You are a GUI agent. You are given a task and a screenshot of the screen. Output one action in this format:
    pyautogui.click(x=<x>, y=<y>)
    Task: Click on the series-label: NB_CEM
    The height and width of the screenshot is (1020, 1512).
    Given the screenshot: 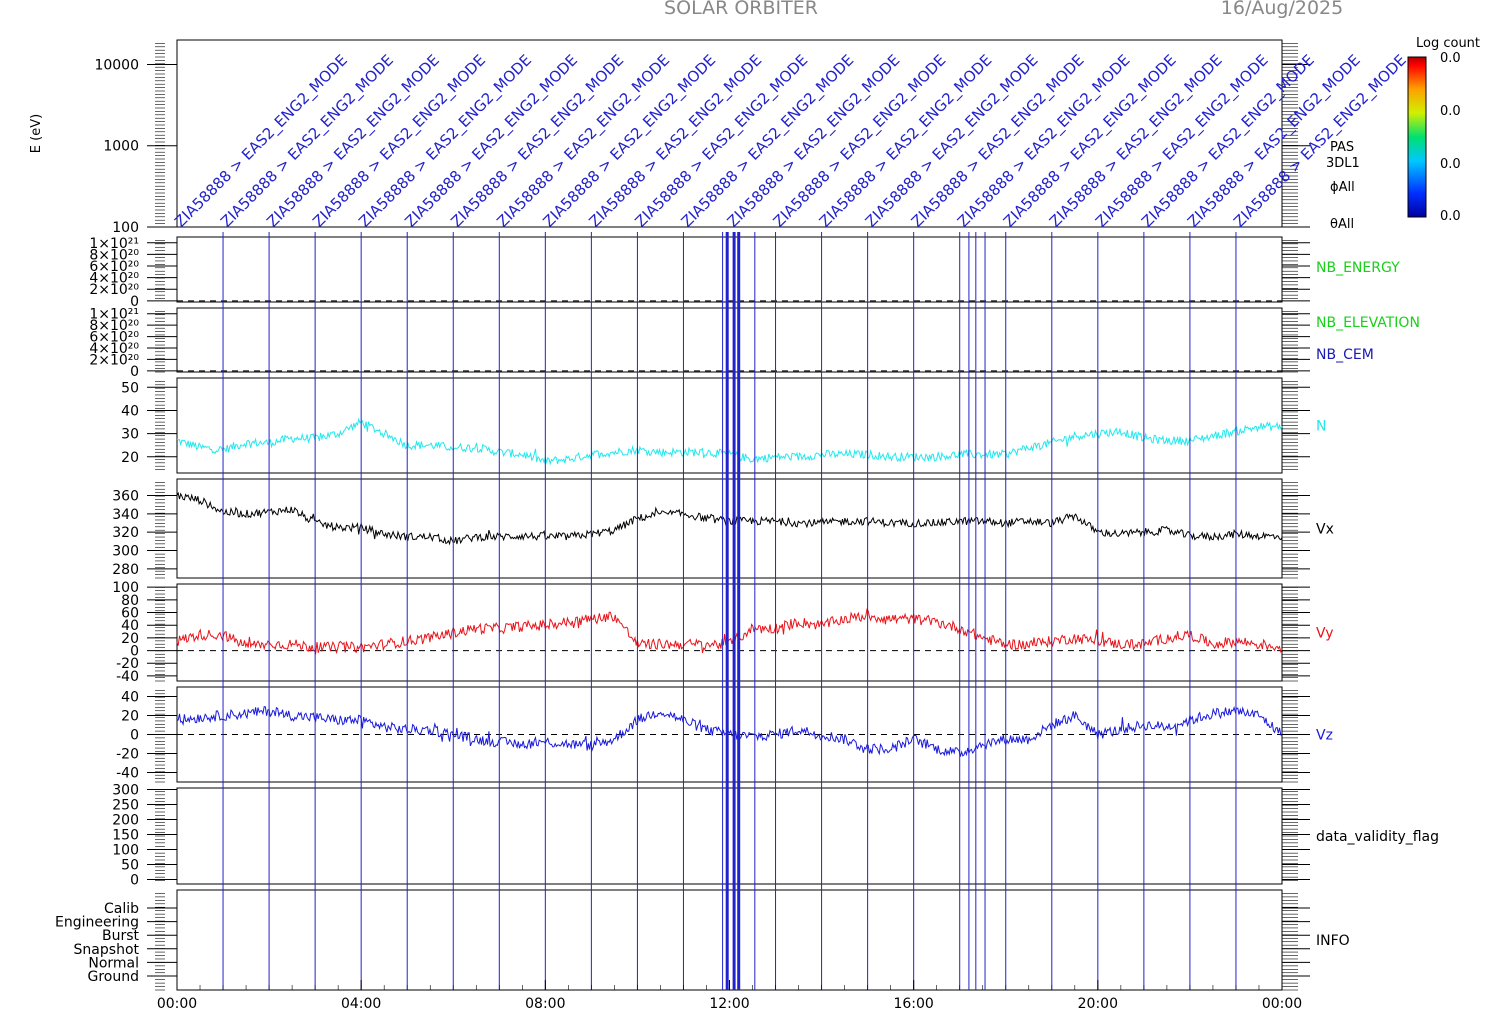 What is the action you would take?
    pyautogui.click(x=1345, y=355)
    